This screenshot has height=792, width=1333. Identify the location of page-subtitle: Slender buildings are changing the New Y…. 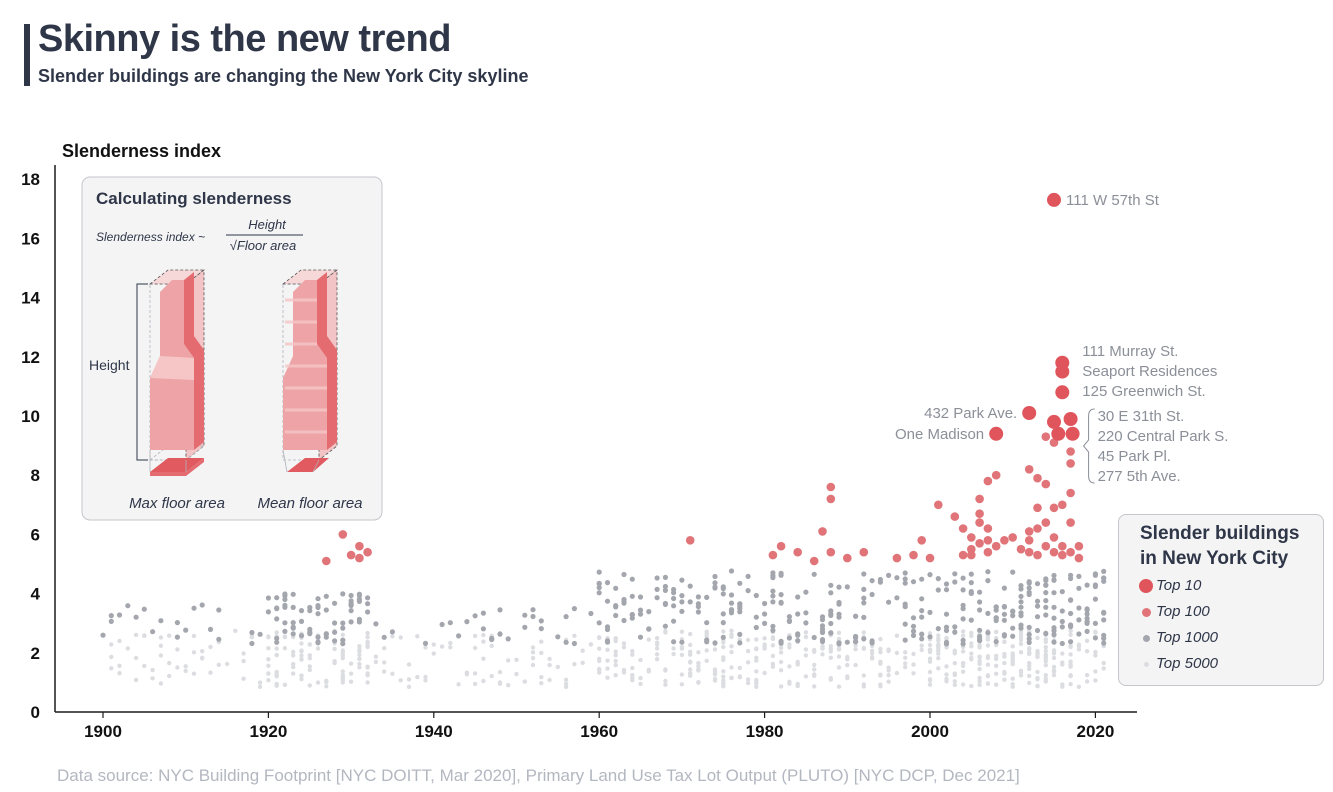
(283, 76).